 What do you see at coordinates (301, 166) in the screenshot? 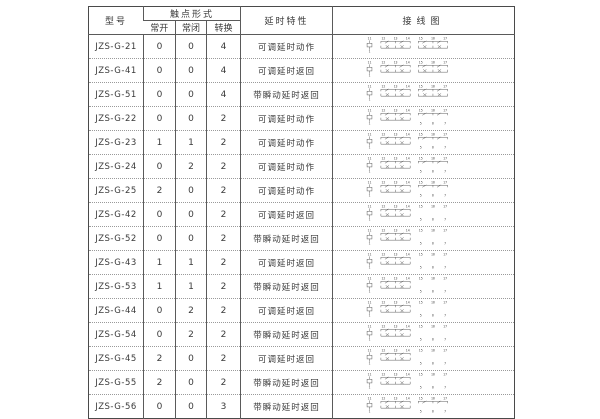
I see `table-row: JZS-G-24 0 2 2 可调延时动作 11 1 12 13 14 15 16 17 5 6 7` at bounding box center [301, 166].